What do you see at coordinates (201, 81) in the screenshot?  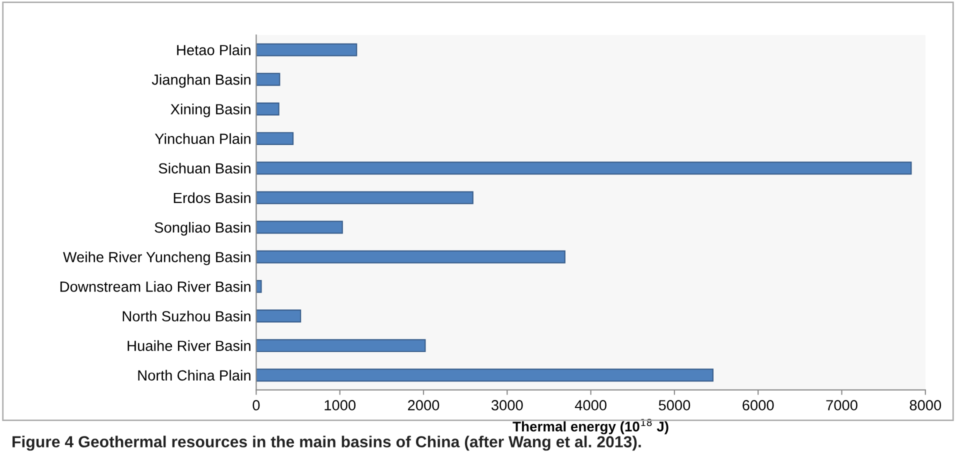 I see `y-tick-label: Jianghan Basin` at bounding box center [201, 81].